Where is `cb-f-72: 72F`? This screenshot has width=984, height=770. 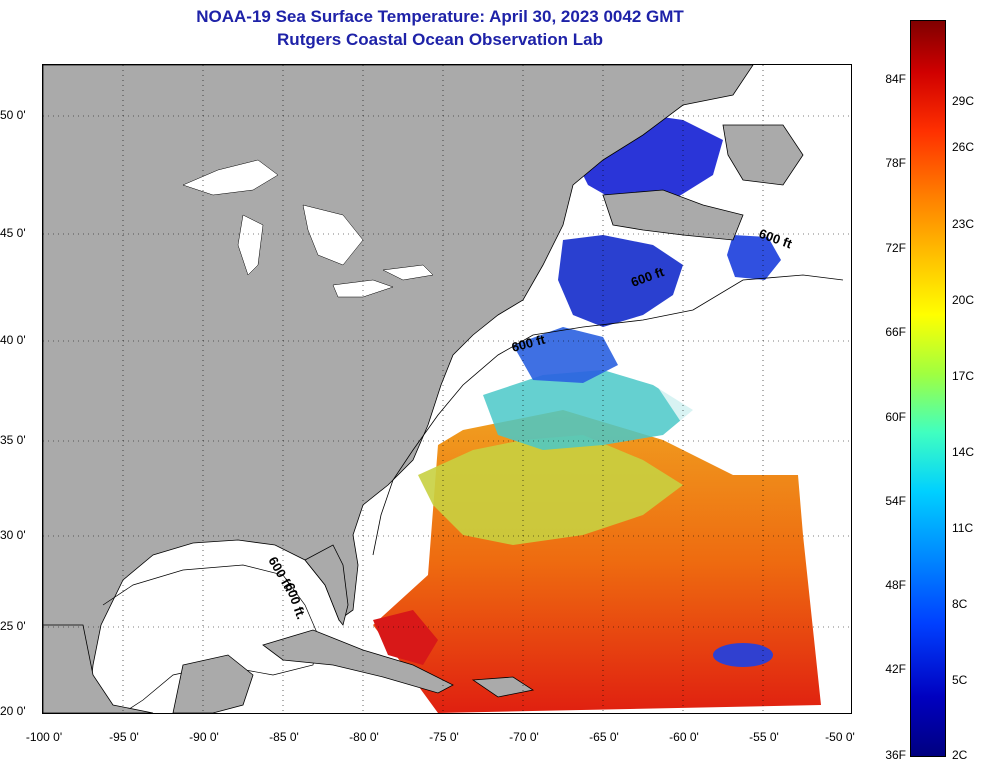
cb-f-72: 72F is located at coordinates (895, 248).